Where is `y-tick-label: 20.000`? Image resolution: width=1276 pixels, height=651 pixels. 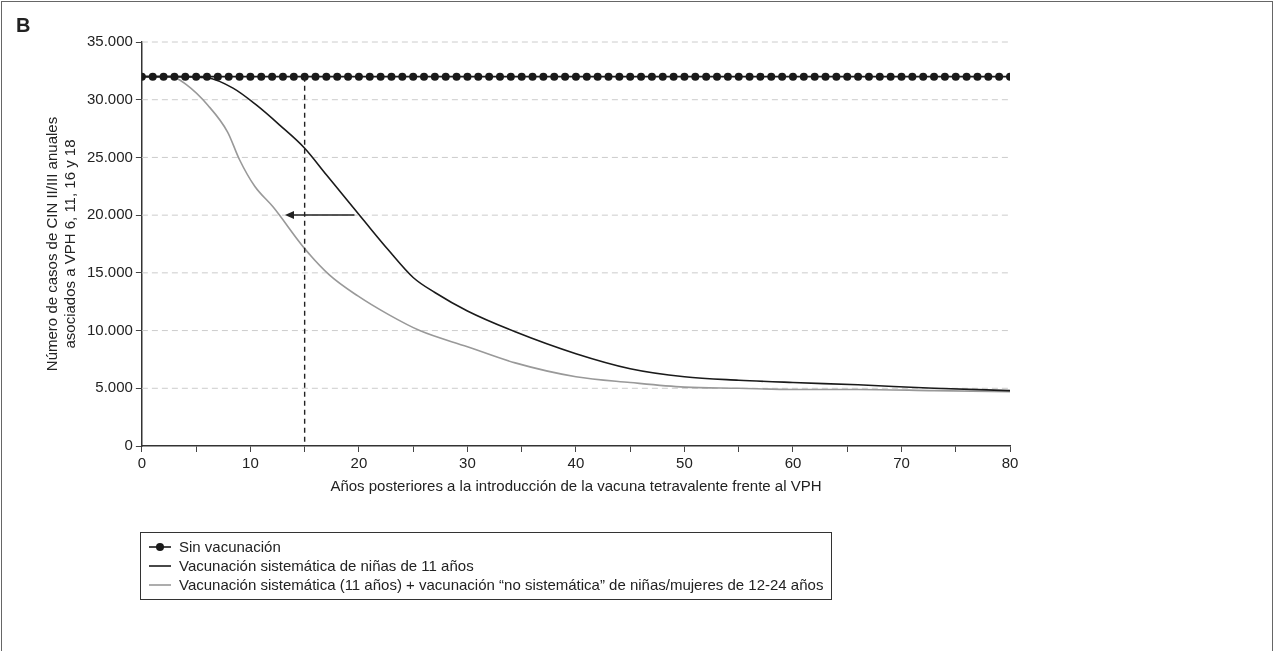 y-tick-label: 20.000 is located at coordinates (109, 214).